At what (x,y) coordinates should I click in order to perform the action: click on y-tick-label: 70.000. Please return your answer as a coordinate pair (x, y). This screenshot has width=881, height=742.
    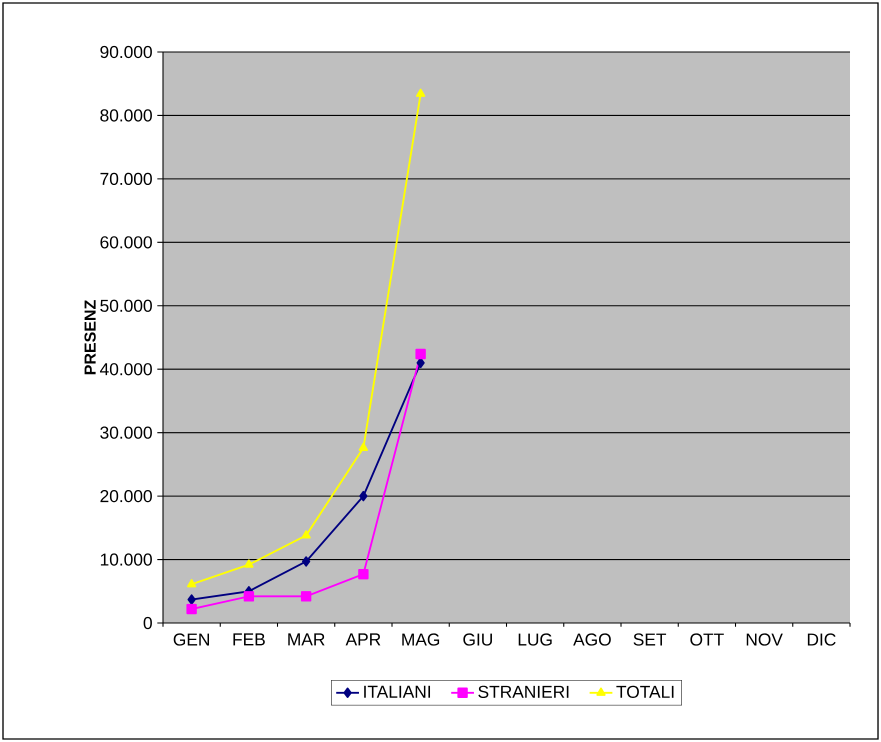
    Looking at the image, I should click on (126, 179).